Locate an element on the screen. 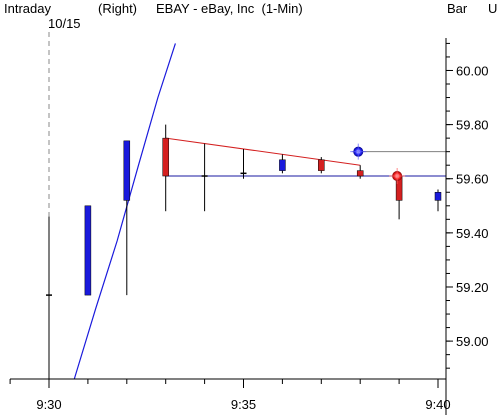 The height and width of the screenshot is (415, 497). price-tick-label: 59.20 is located at coordinates (472, 287).